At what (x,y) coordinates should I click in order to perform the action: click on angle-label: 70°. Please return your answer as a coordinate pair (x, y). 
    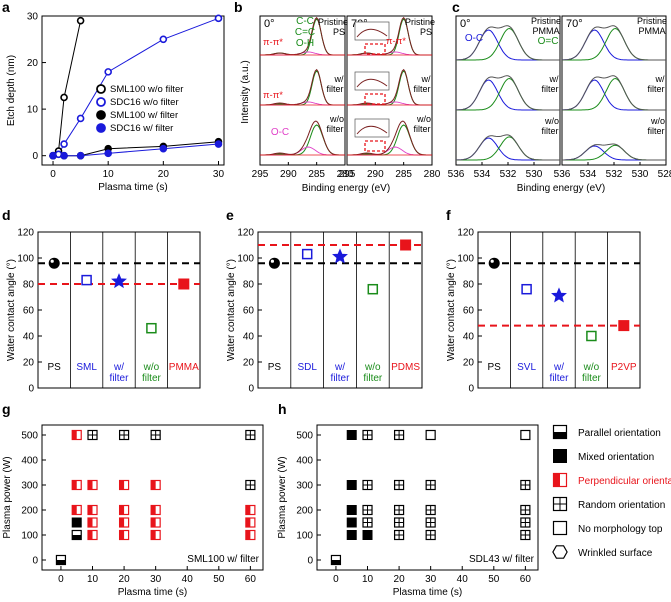
    Looking at the image, I should click on (574, 24).